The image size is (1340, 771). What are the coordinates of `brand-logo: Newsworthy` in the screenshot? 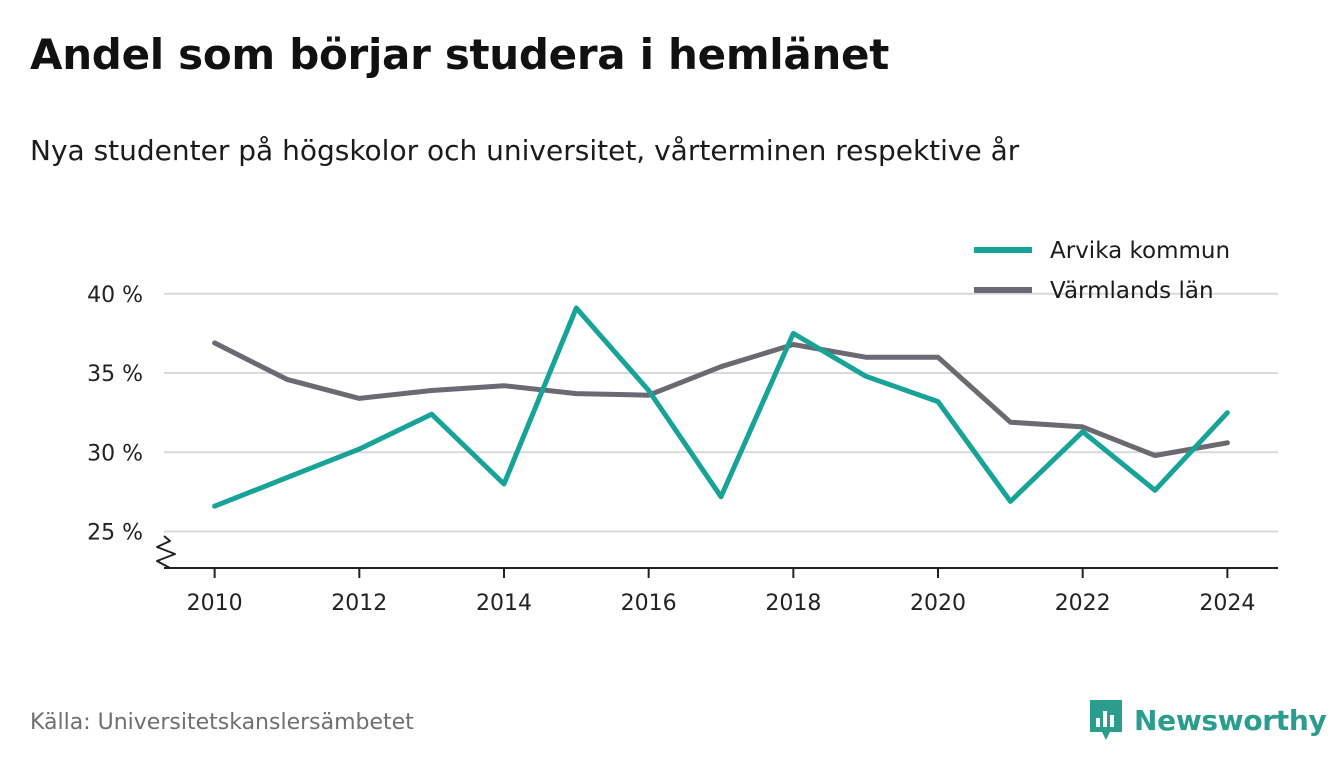 It's located at (1207, 720).